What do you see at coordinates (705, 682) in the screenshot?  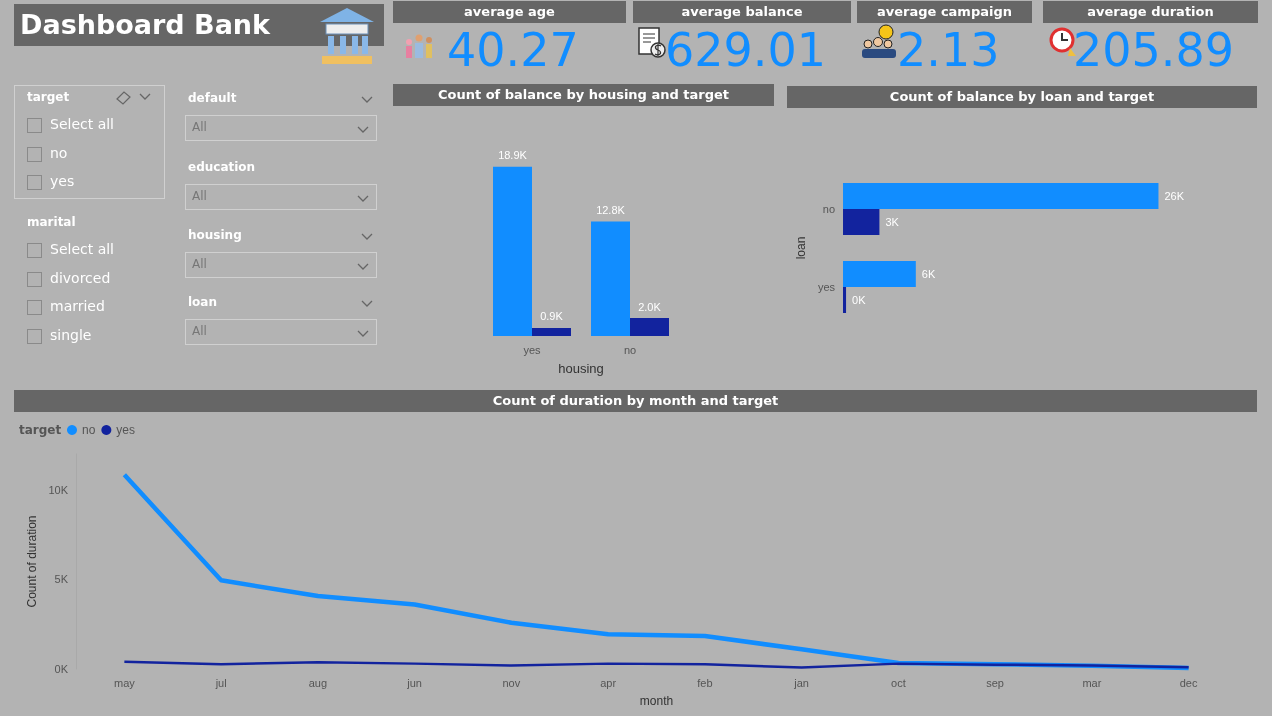 I see `x-tick-label: feb` at bounding box center [705, 682].